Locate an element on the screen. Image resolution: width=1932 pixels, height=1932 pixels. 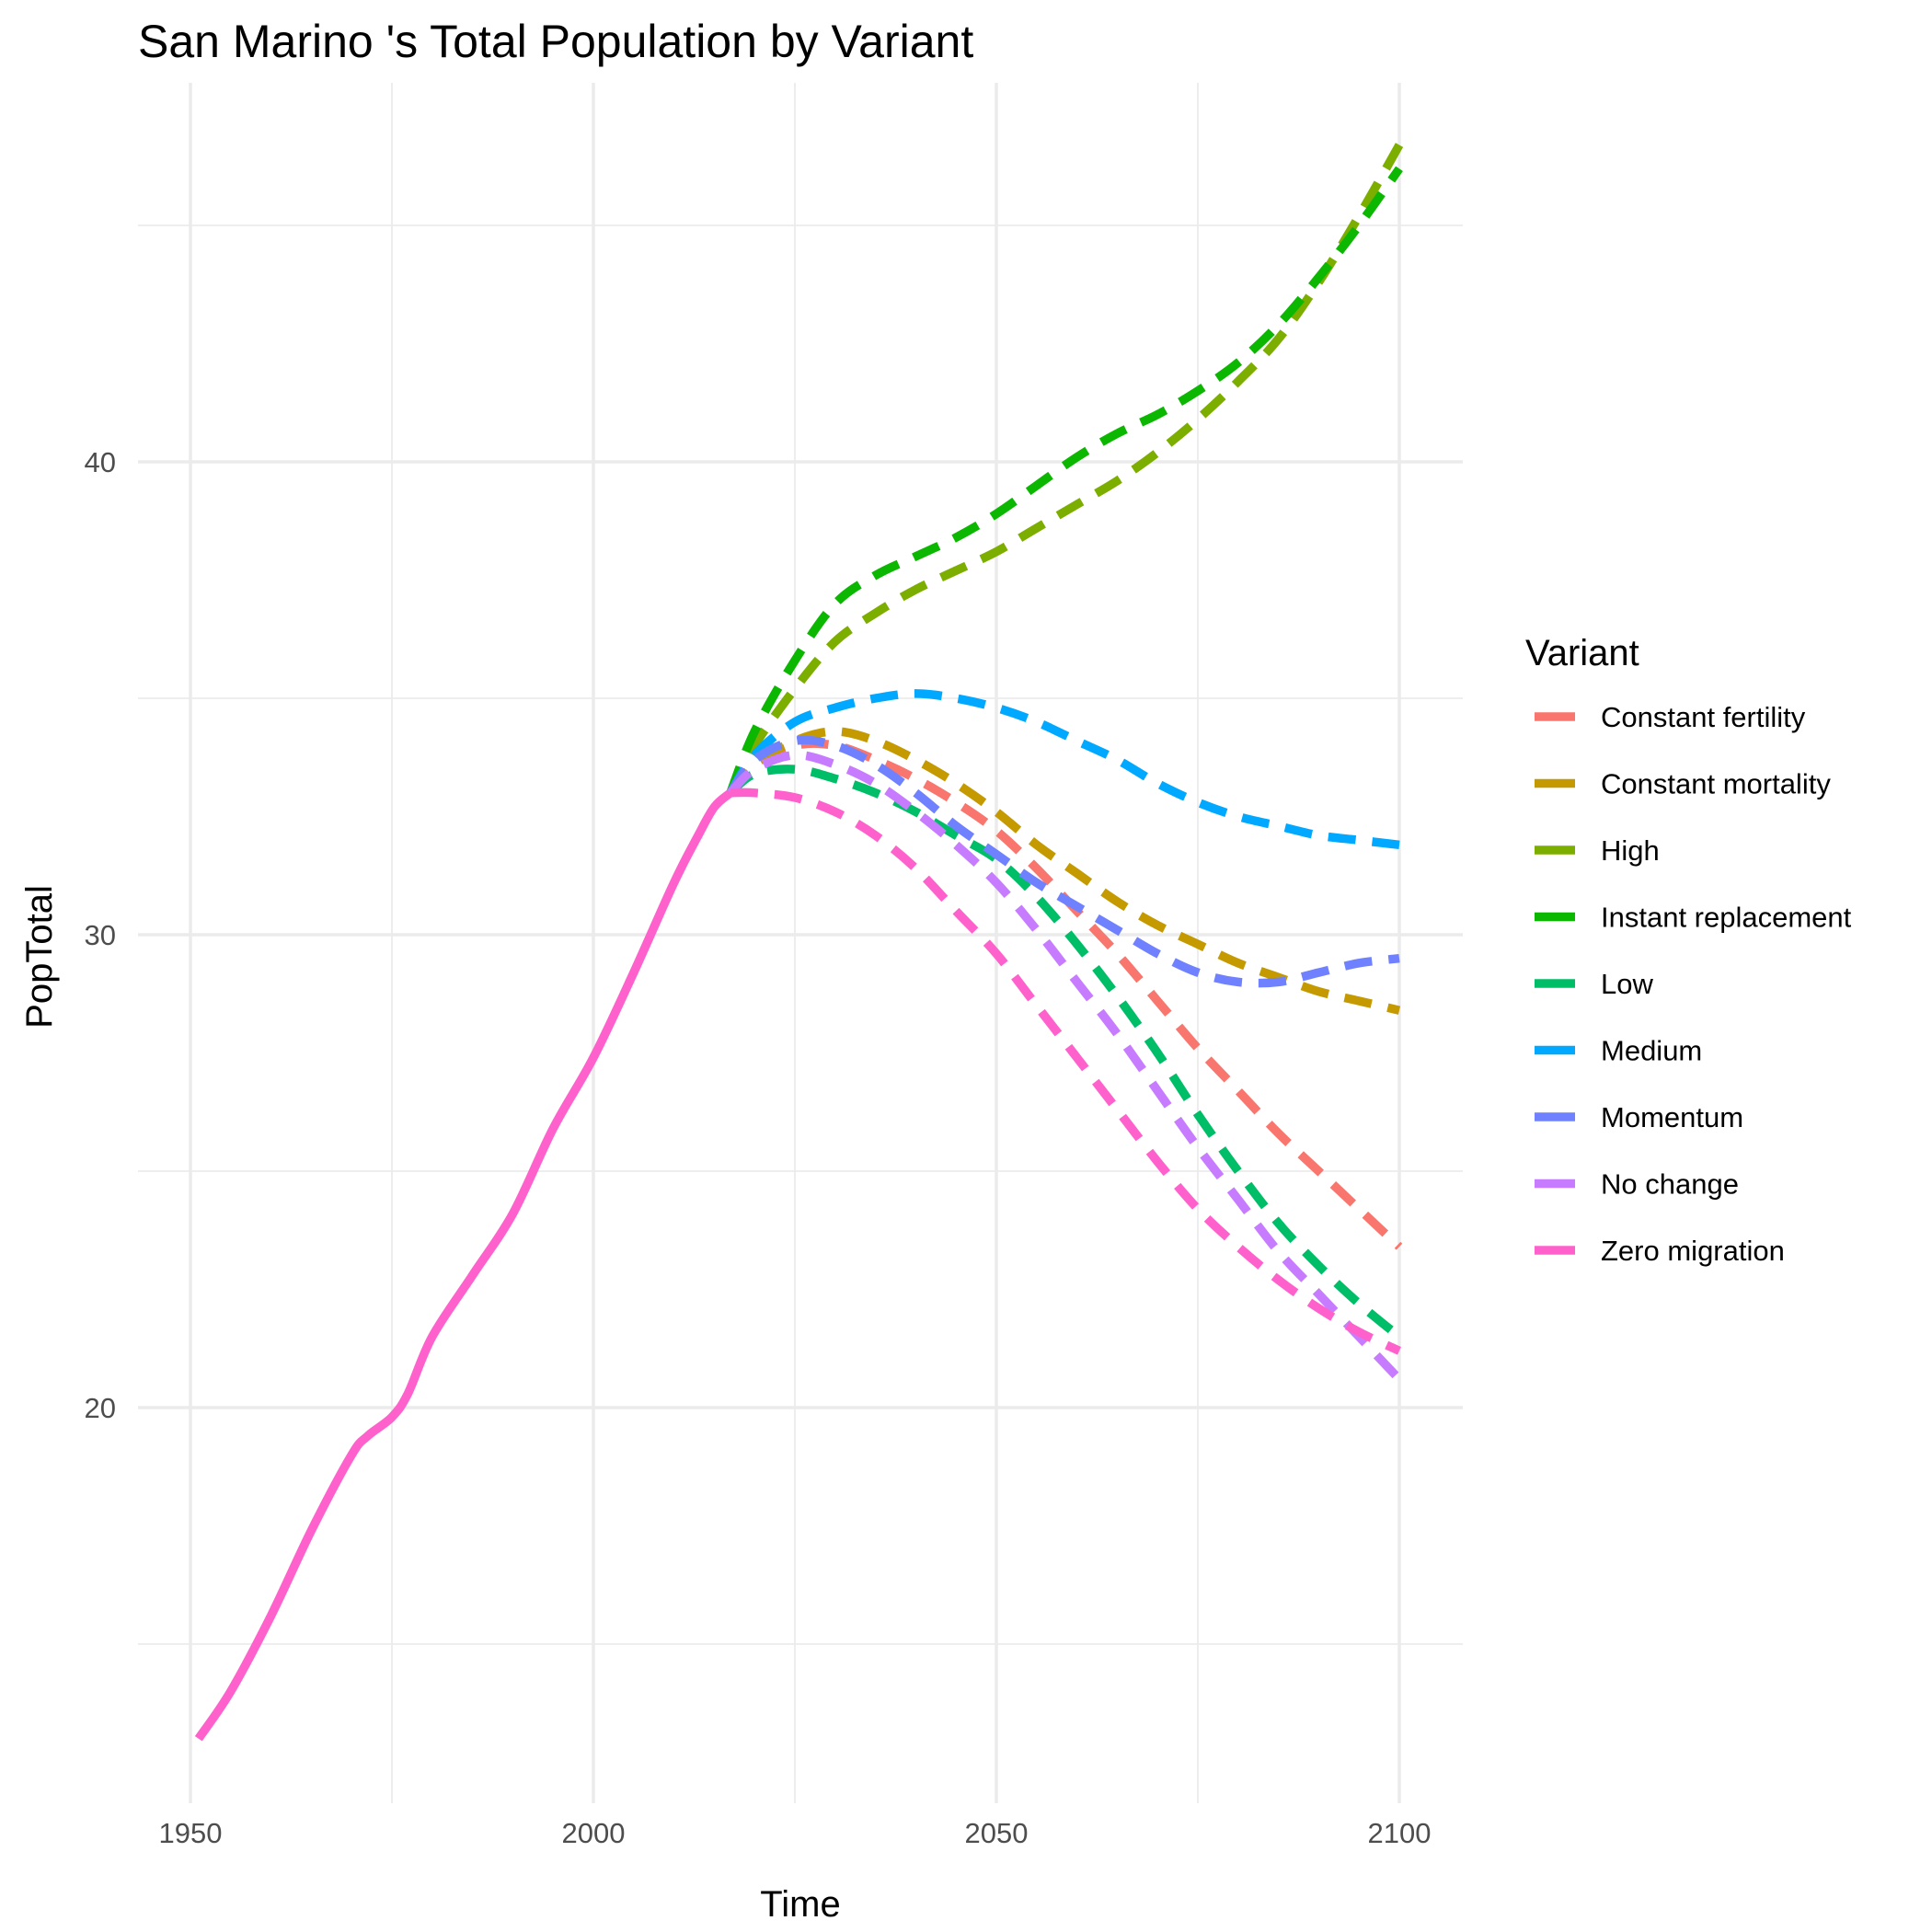
y-axis-title: PopTotal is located at coordinates (39, 957).